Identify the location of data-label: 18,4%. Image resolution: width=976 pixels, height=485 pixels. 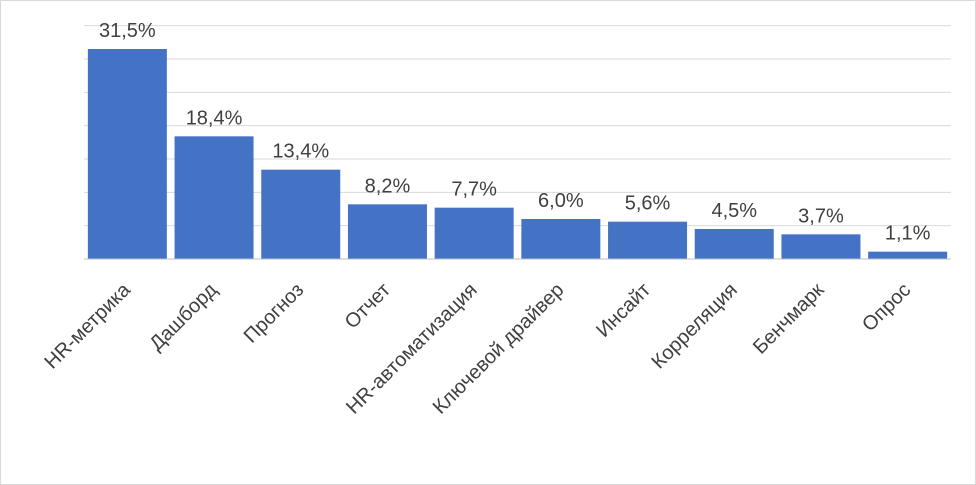
(214, 118).